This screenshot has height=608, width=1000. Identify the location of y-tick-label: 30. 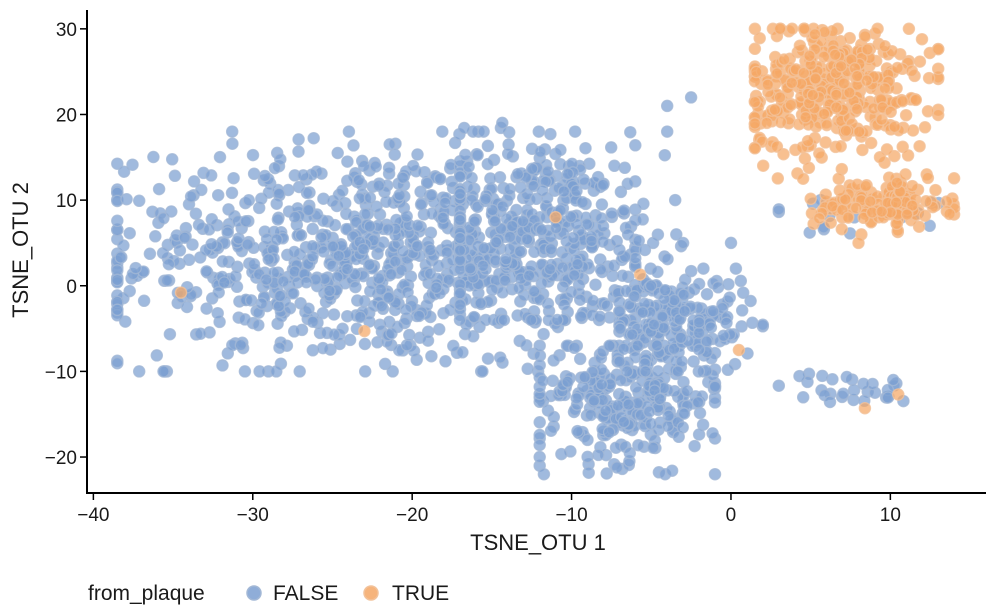
(66, 30).